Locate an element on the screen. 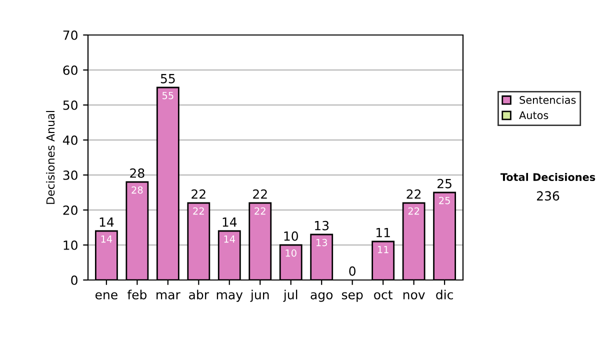 This screenshot has height=340, width=600. x-tick-label: oct is located at coordinates (383, 295).